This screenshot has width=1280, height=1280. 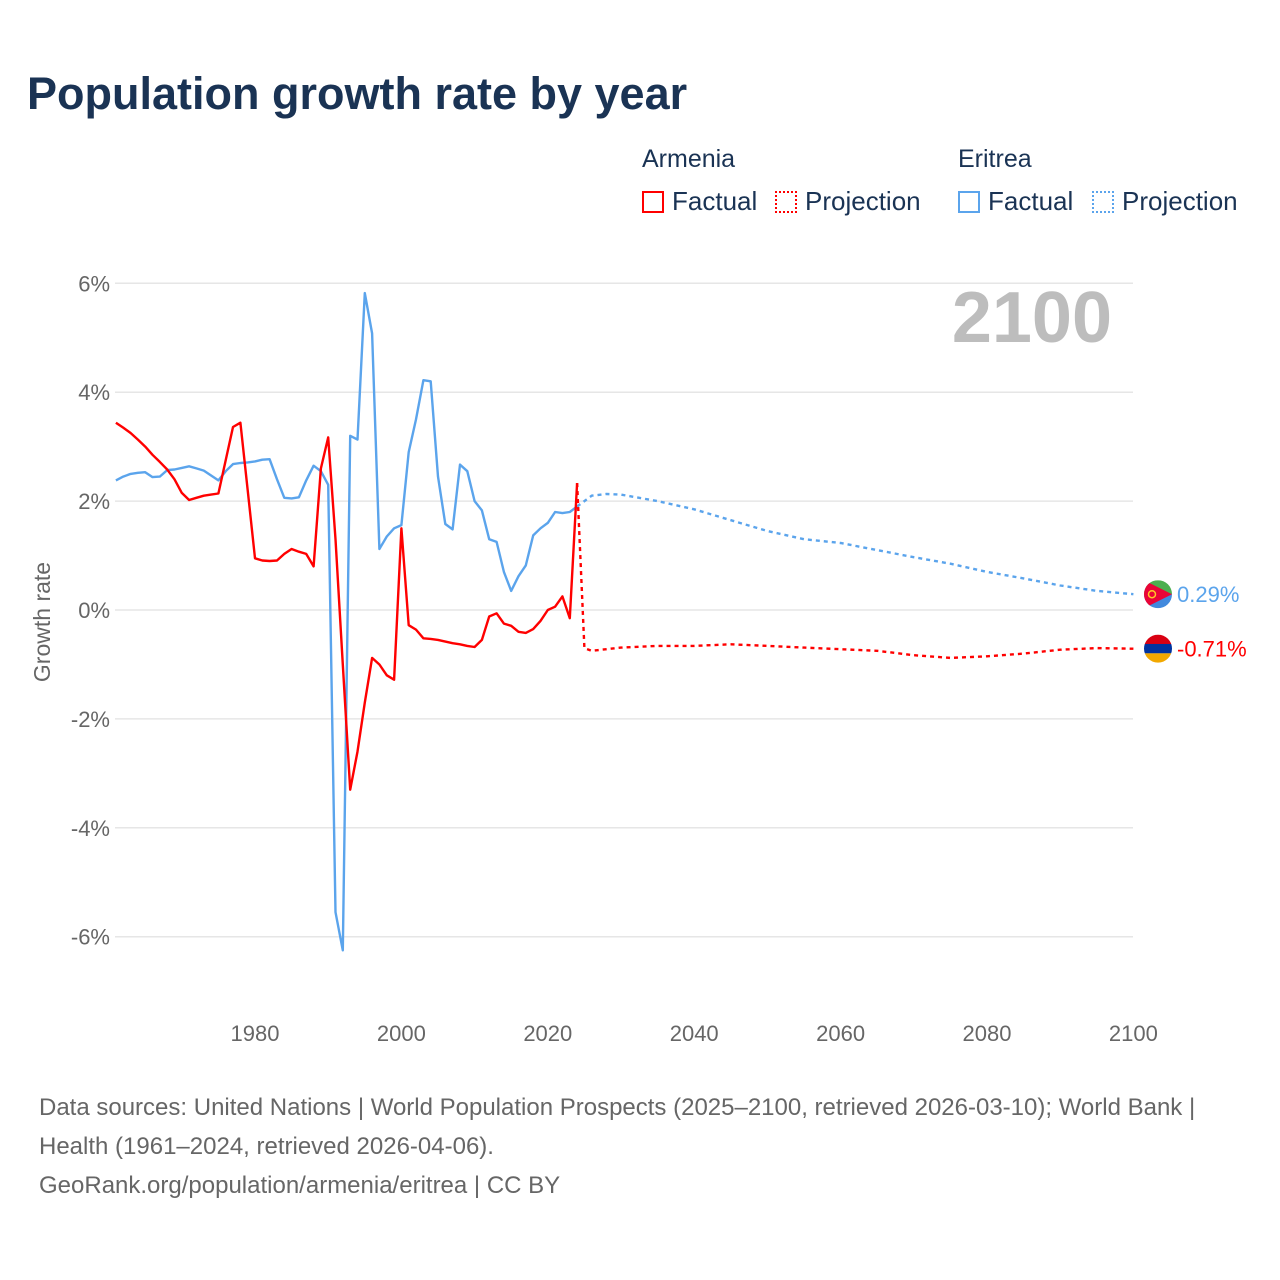 I want to click on x-tick-label: 2100, so click(x=1133, y=1033).